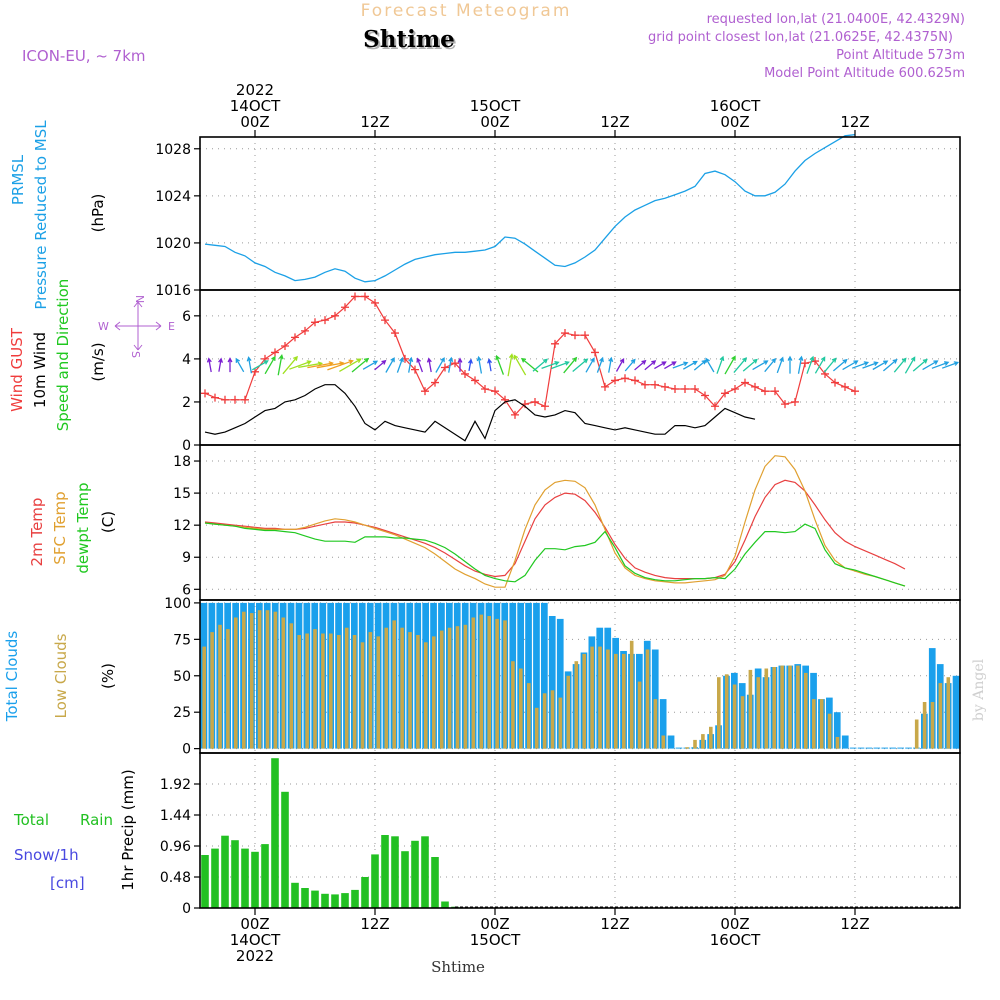 The height and width of the screenshot is (1000, 1000). Describe the element at coordinates (175, 878) in the screenshot. I see `y-tick-label: 0.48` at that location.